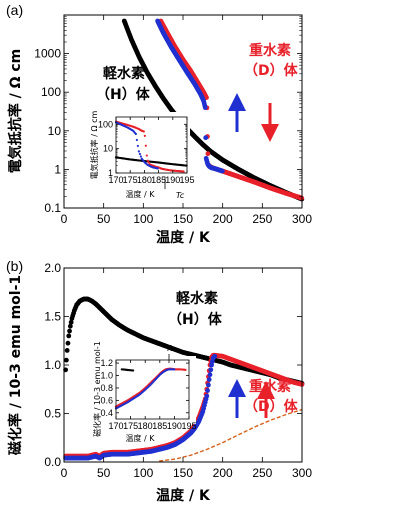 This screenshot has width=400, height=514. I want to click on inset-b-xtick-label-4: 190, so click(174, 426).